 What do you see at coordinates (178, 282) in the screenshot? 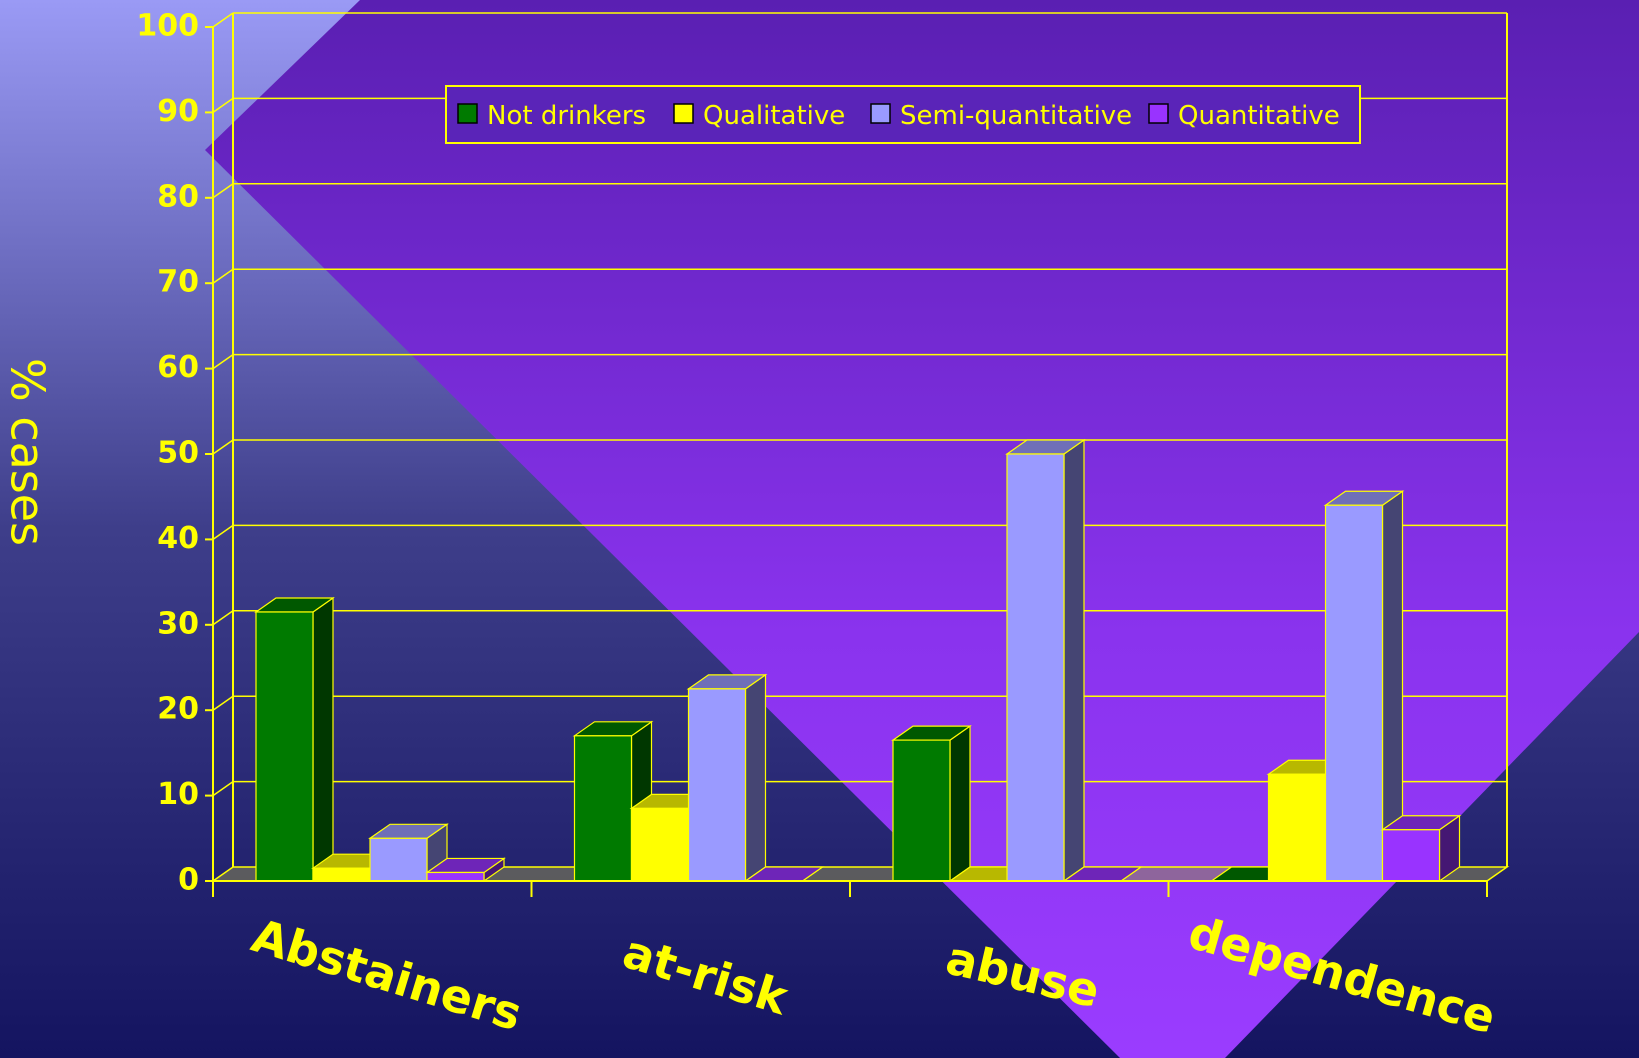
I see `y-tick-label: 70` at bounding box center [178, 282].